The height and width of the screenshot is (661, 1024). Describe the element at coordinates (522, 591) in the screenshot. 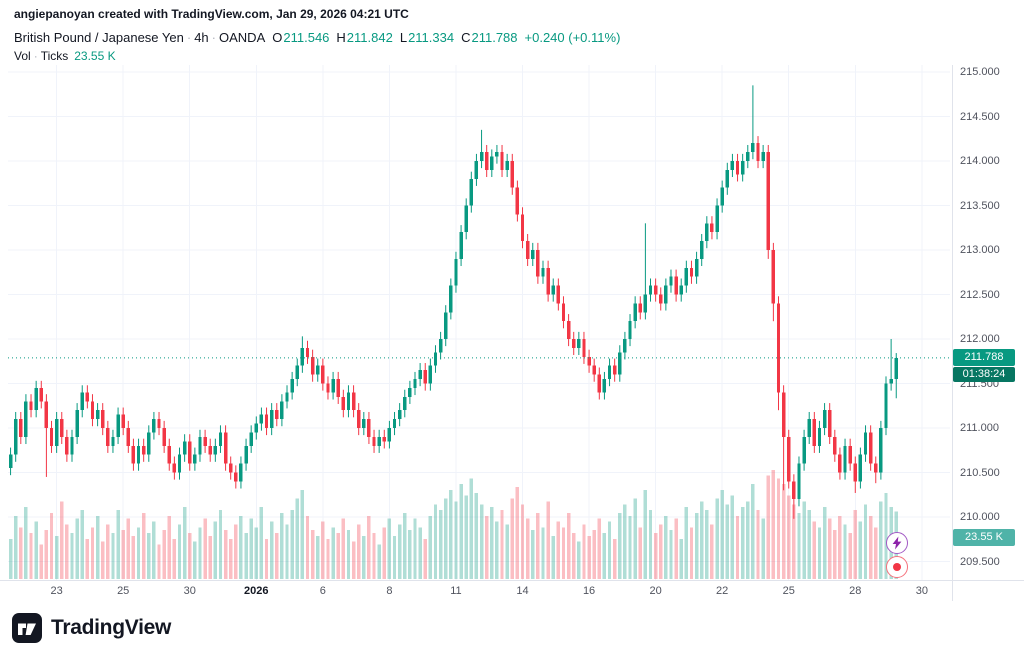

I see `time-tick-label: 14` at that location.